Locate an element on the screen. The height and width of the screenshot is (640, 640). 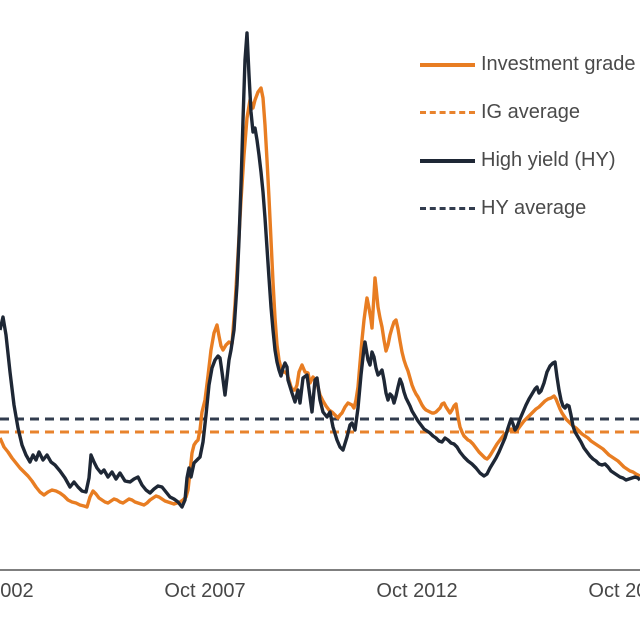
legend-item-high-yield: High yield (HY) is located at coordinates (530, 160).